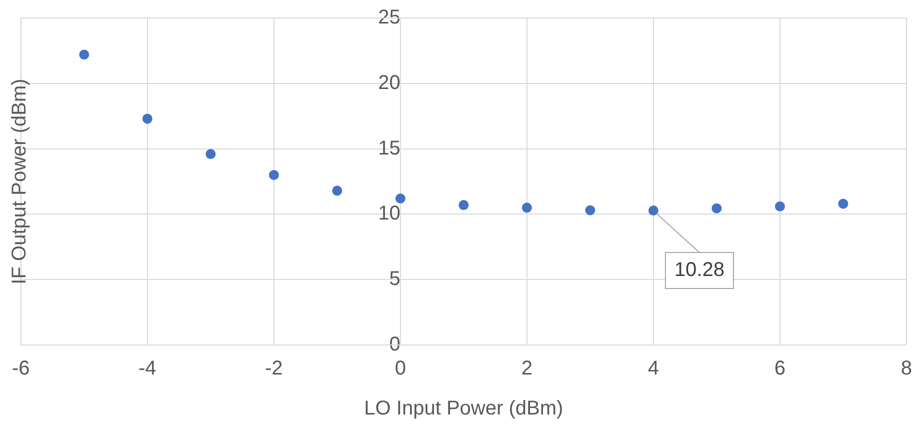  Describe the element at coordinates (526, 369) in the screenshot. I see `x-tick-label: 2` at that location.